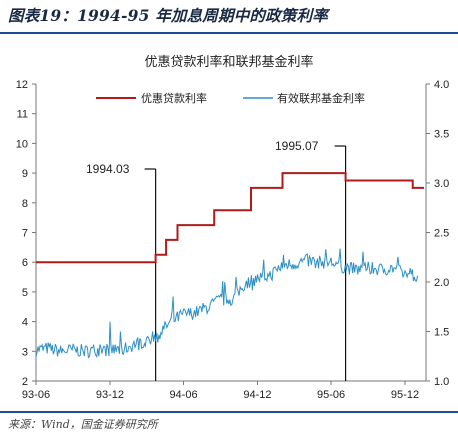 This screenshot has width=458, height=432. What do you see at coordinates (25, 382) in the screenshot?
I see `y-left-tick-label: 2` at bounding box center [25, 382].